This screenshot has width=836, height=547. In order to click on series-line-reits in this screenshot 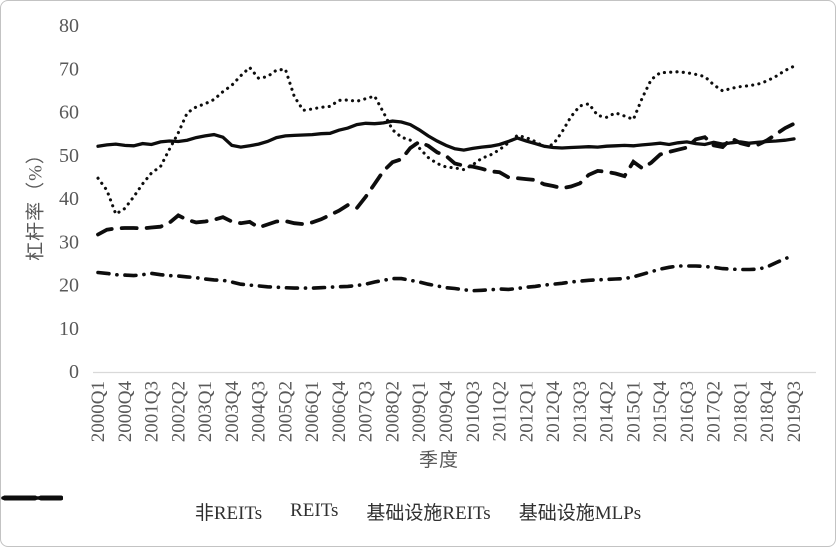, I will do `click(446, 135)`.